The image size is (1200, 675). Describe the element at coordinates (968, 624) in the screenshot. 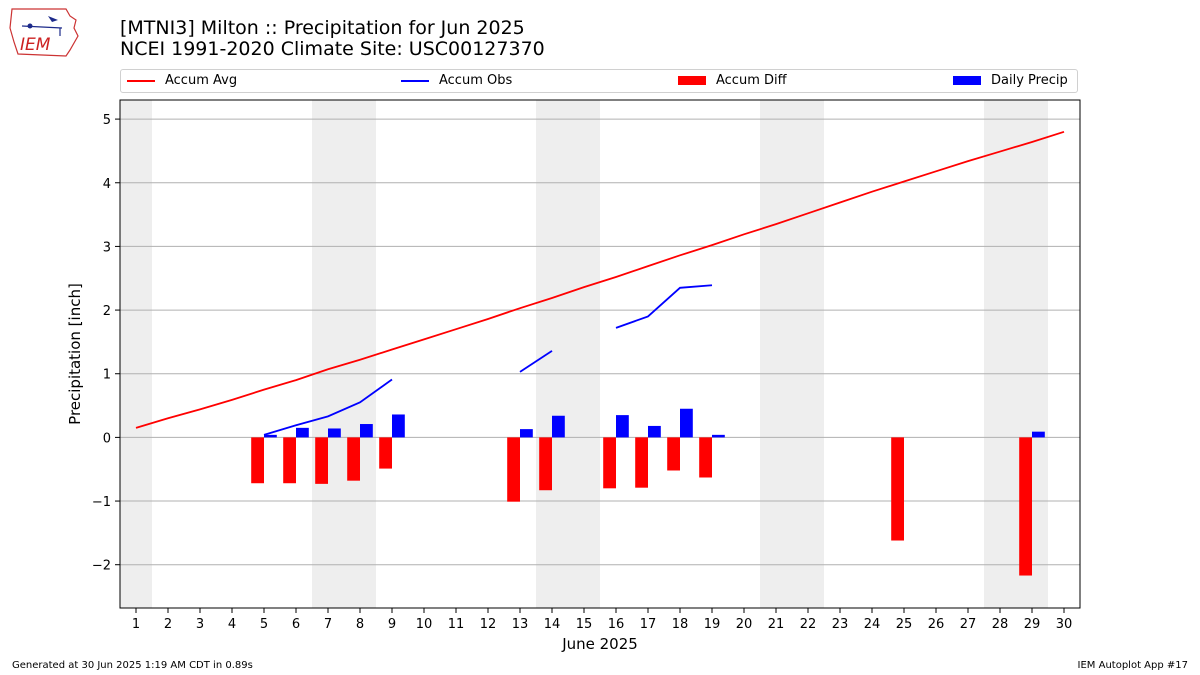

I see `xtick-label-27: 27` at that location.